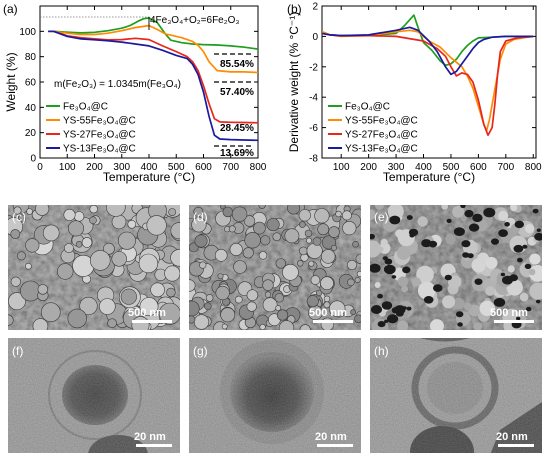 The width and height of the screenshot is (550, 459). I want to click on panel-a-label: (a), so click(10, 9).